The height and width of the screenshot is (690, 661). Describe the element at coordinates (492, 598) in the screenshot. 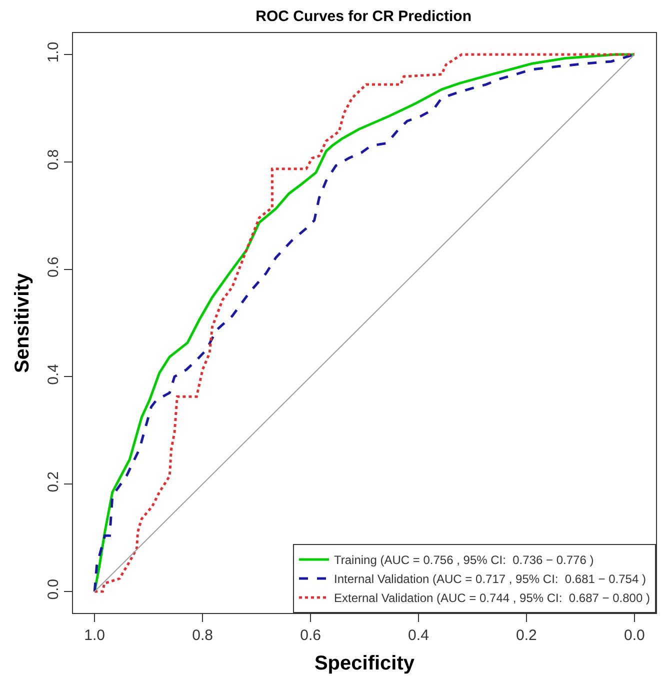

I see `legend-label: External Validation (AUC = 0.744 , 95% CI: 0.687 − 0.800 )` at that location.